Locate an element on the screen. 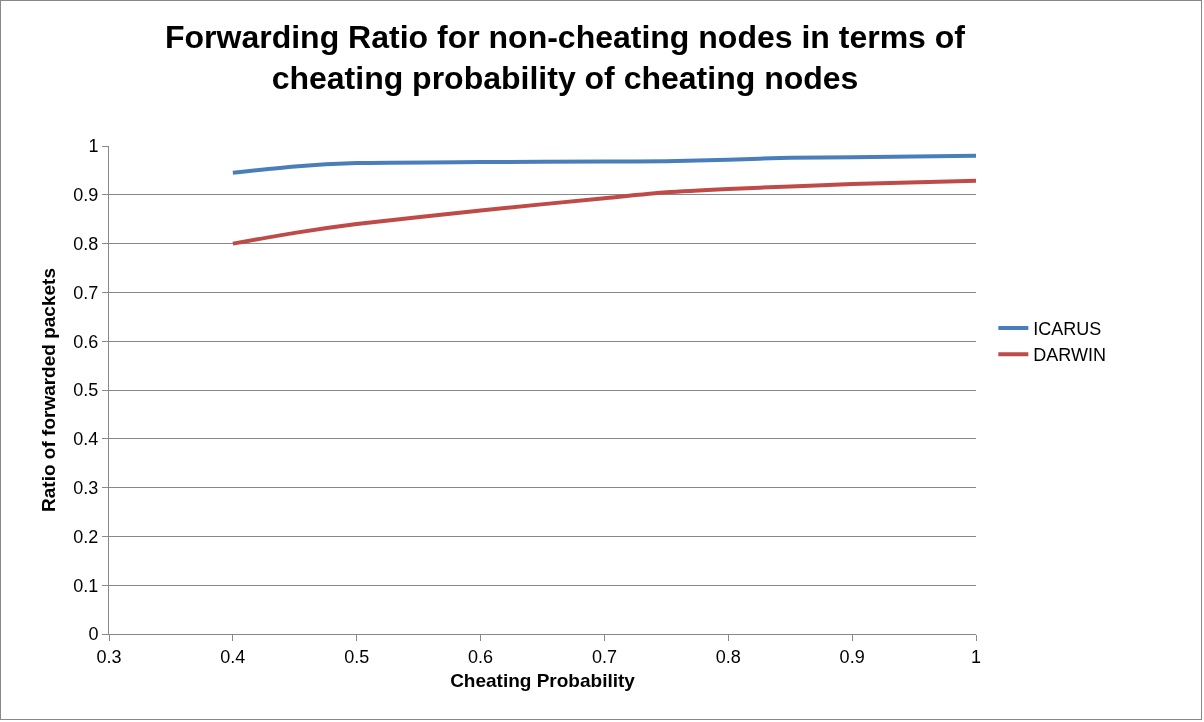 This screenshot has width=1204, height=722. x-tick-label: 0.5 is located at coordinates (357, 656).